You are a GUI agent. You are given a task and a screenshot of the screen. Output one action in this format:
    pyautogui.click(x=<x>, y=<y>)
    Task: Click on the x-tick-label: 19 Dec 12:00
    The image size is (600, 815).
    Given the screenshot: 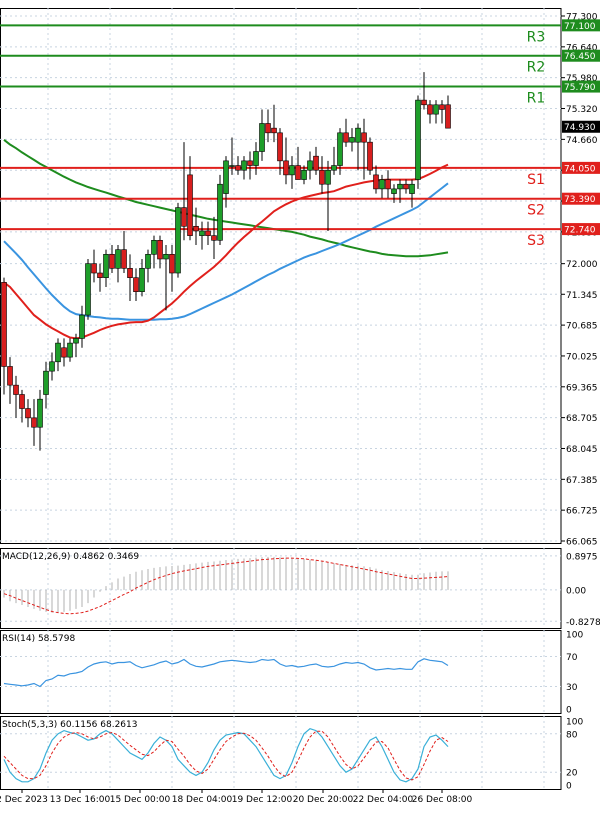 What is the action you would take?
    pyautogui.click(x=262, y=800)
    